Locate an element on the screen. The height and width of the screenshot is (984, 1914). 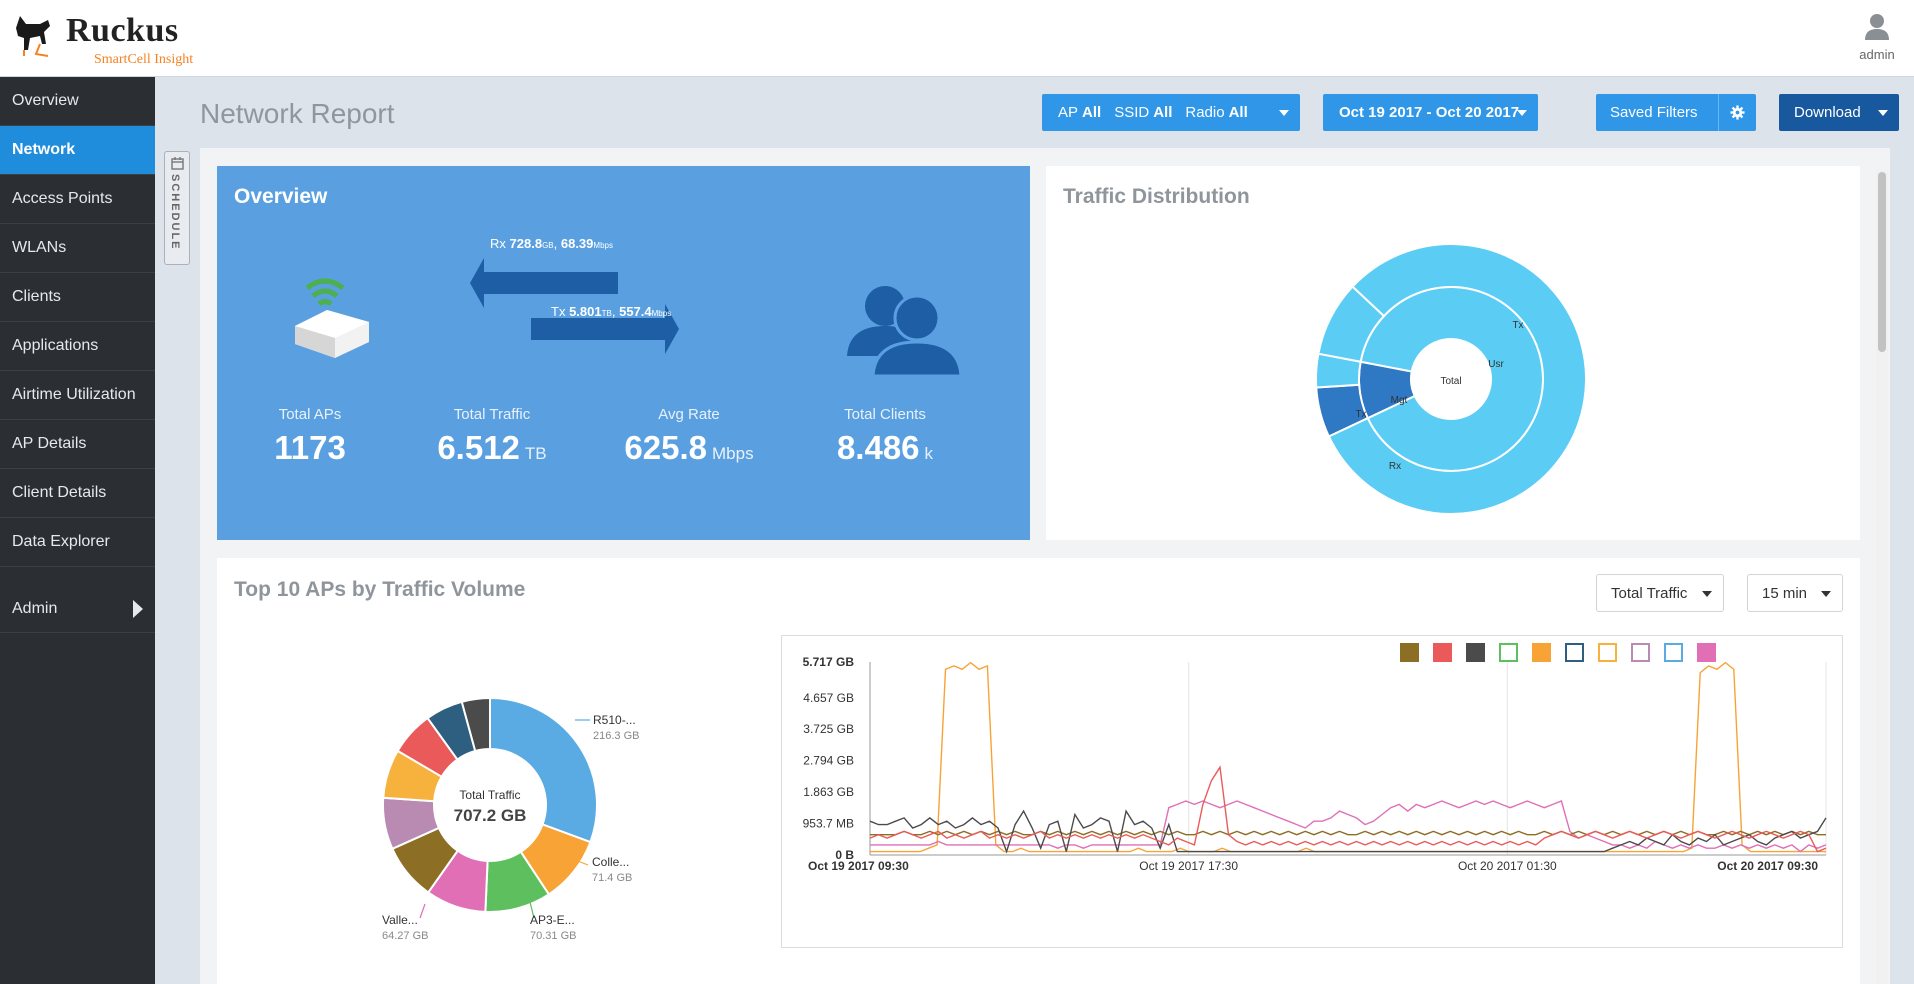
nav-applications: Applications is located at coordinates (77, 346).